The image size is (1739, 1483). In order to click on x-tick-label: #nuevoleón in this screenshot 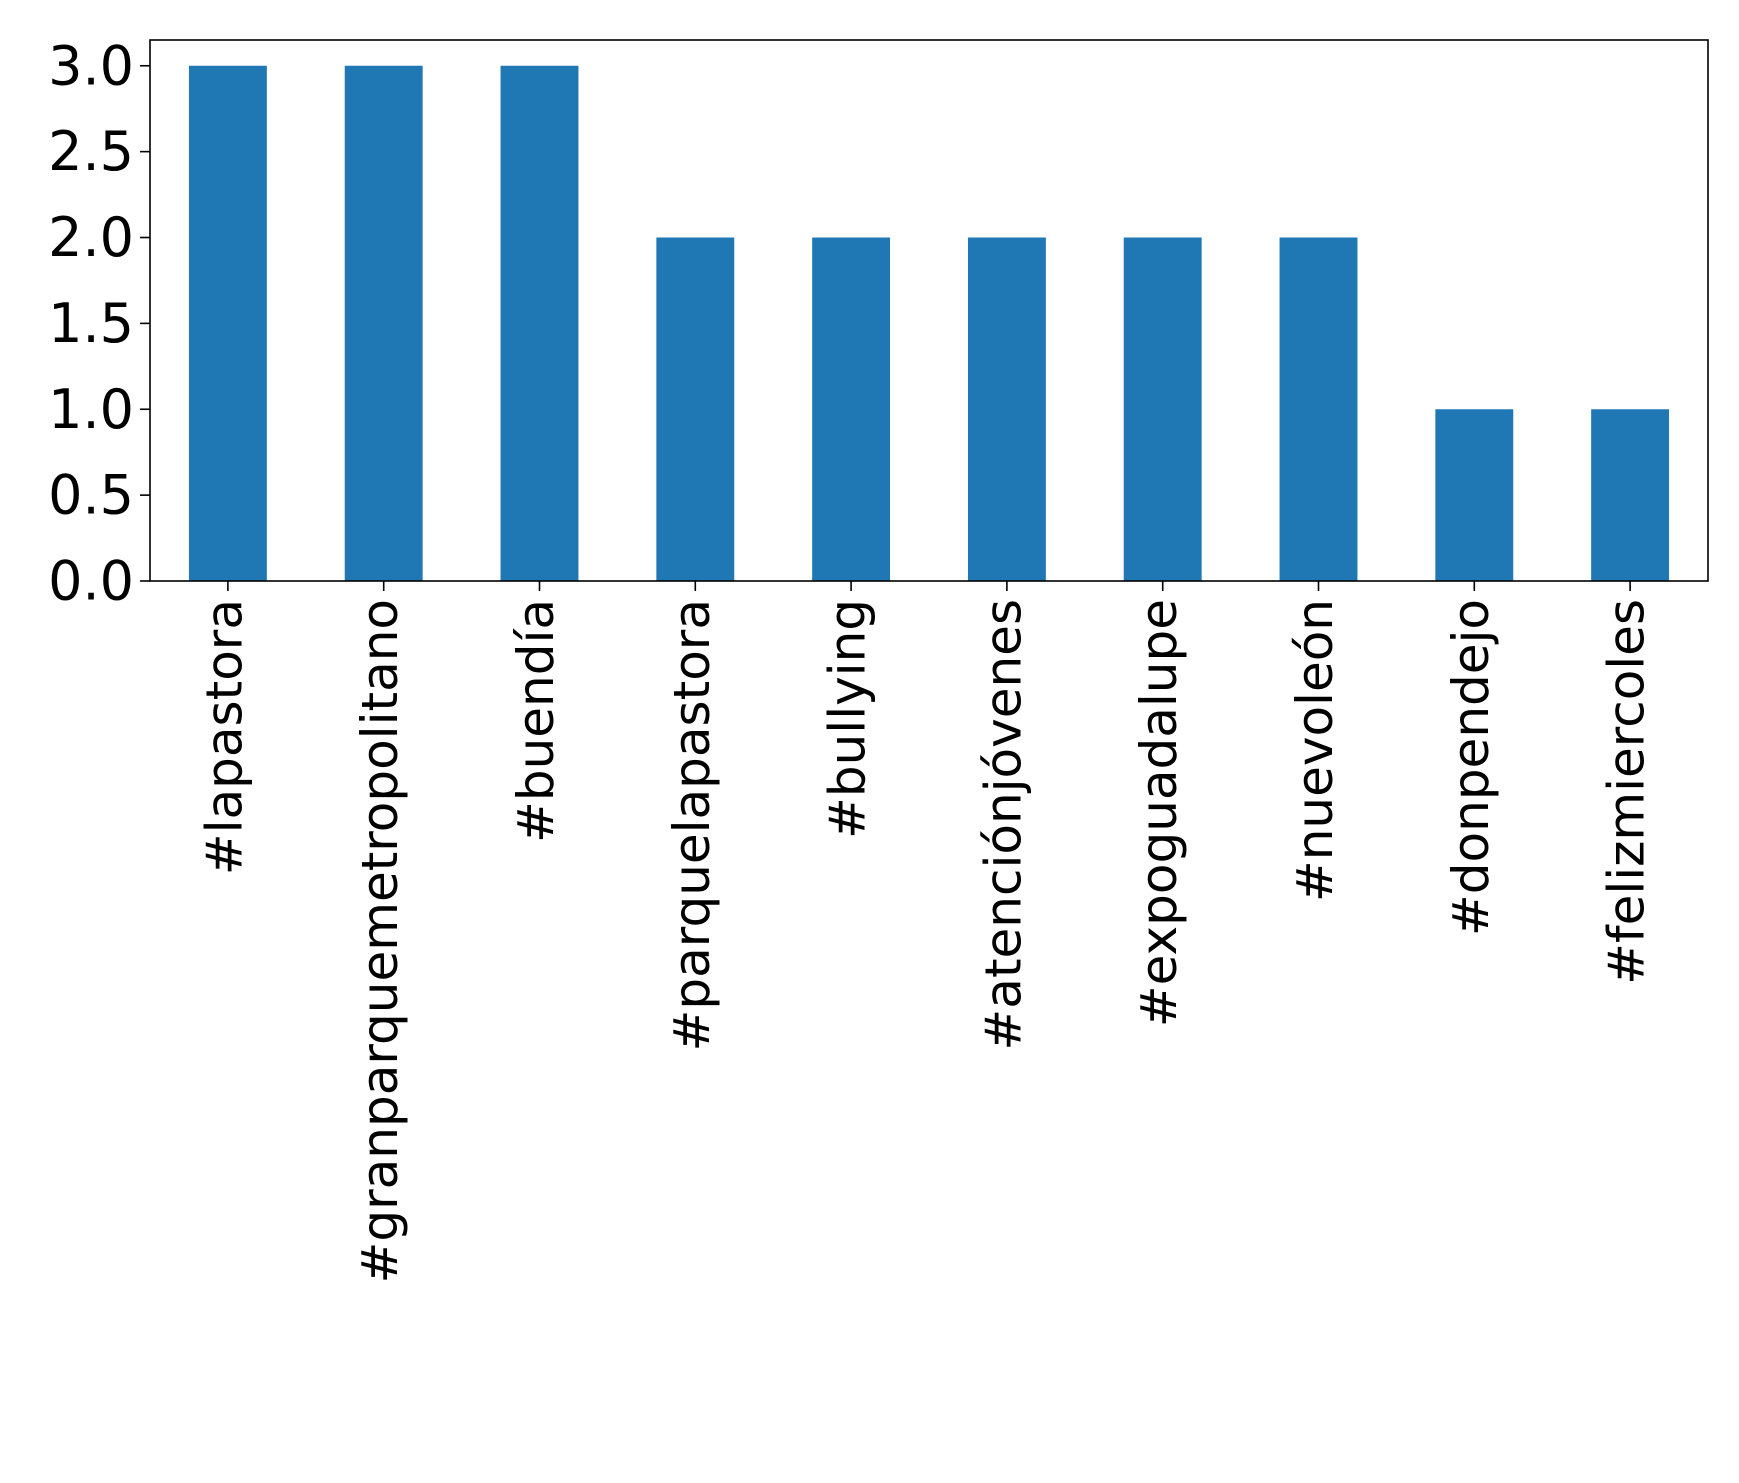, I will do `click(1315, 750)`.